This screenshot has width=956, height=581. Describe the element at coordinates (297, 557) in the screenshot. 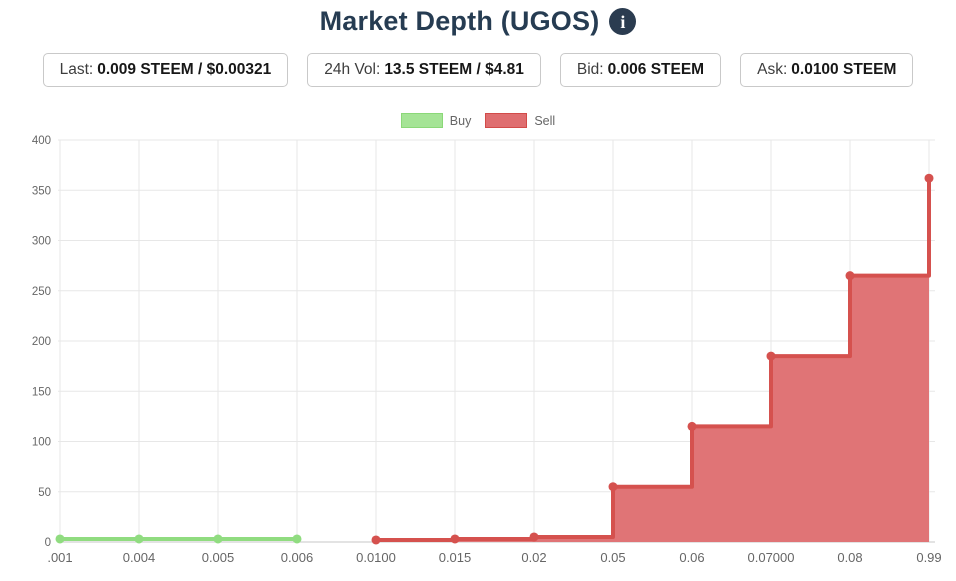

I see `svg-text: 0.006` at that location.